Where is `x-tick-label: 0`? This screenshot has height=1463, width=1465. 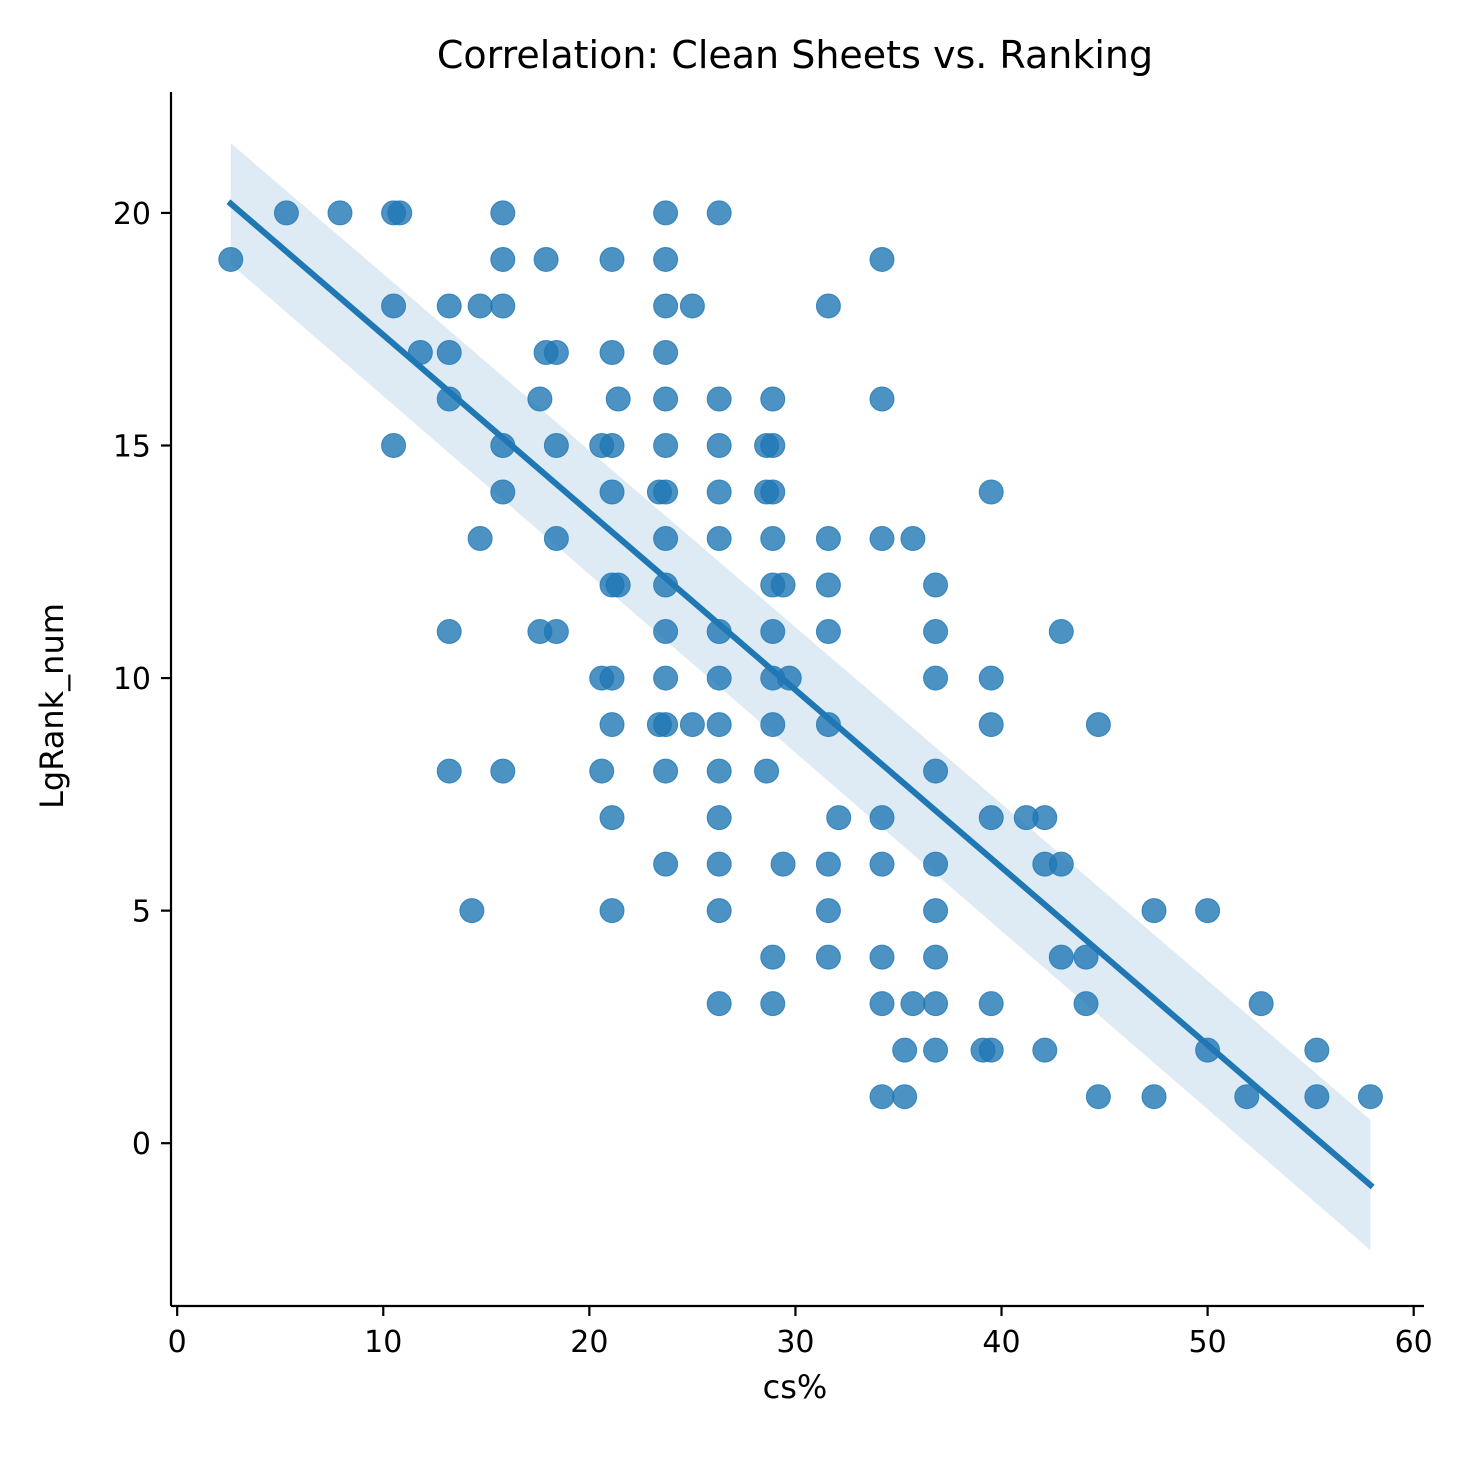
x-tick-label: 0 is located at coordinates (177, 1342).